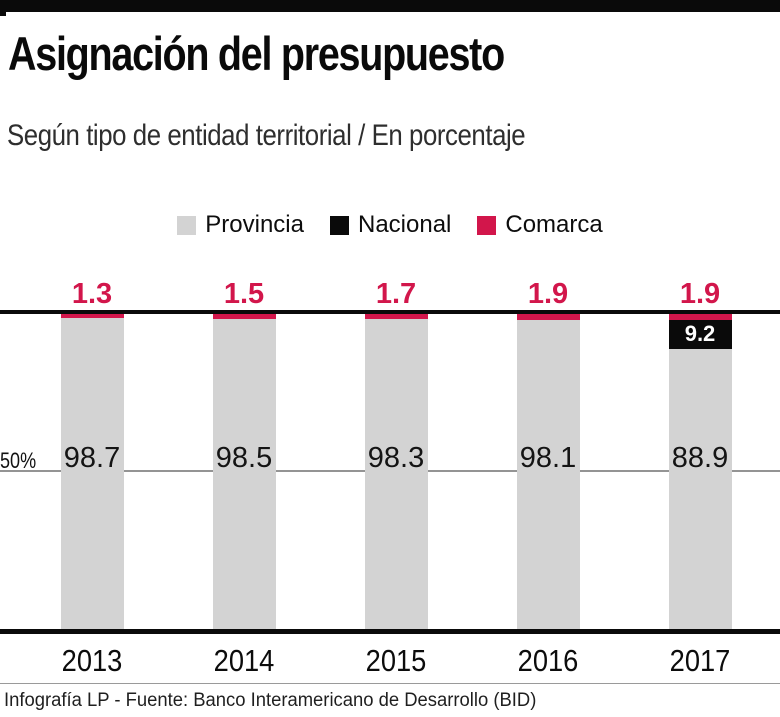 The height and width of the screenshot is (717, 780). I want to click on year-label-2014: 2014, so click(244, 660).